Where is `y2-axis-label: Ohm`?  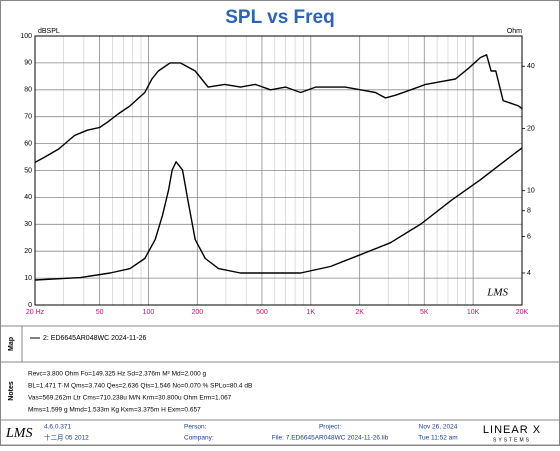
y2-axis-label: Ohm is located at coordinates (514, 31).